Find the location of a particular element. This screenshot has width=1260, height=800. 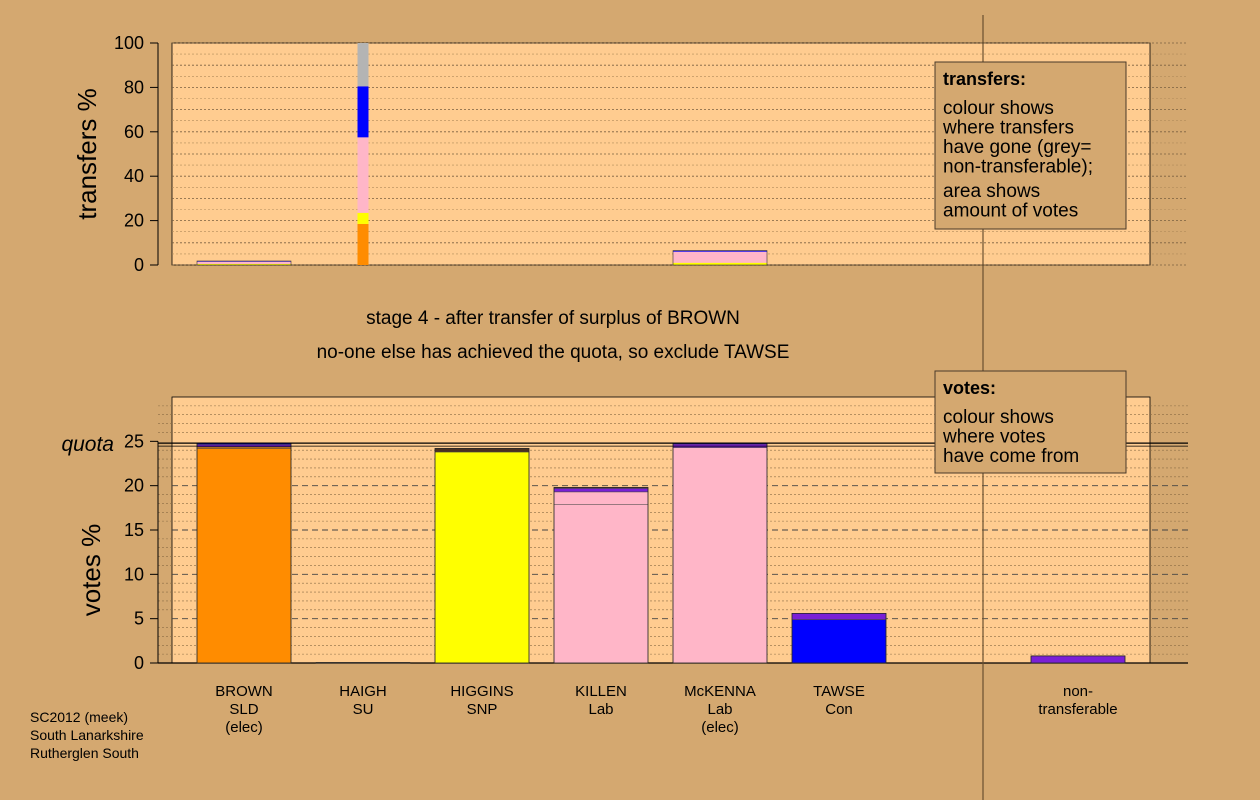

legend-line: where votes is located at coordinates (993, 437).